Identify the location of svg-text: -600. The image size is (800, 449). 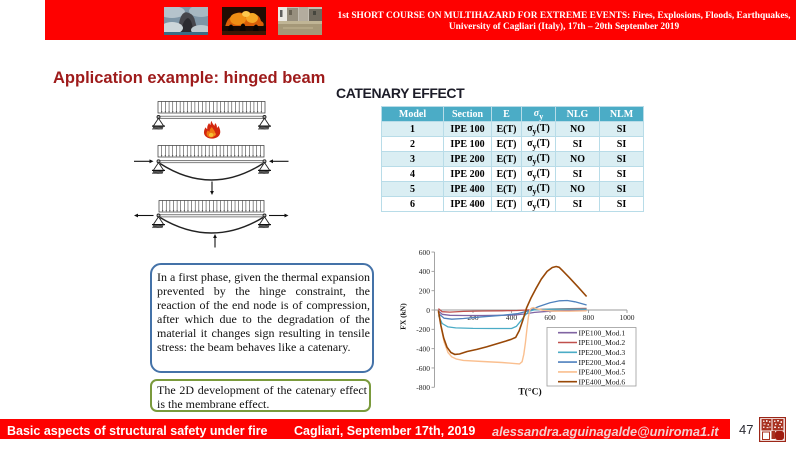
(423, 368).